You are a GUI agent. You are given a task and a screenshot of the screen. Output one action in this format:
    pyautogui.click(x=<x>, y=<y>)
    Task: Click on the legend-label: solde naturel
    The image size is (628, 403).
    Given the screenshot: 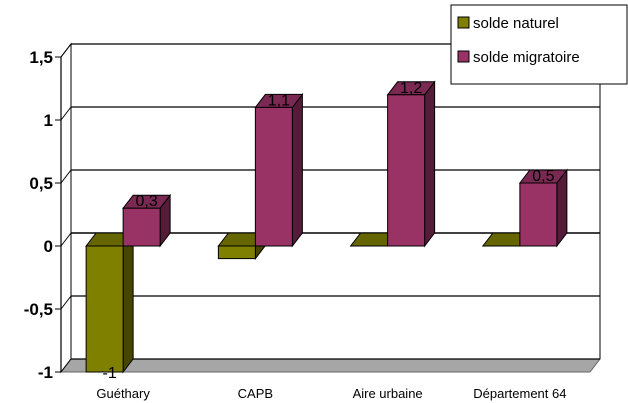 What is the action you would take?
    pyautogui.click(x=516, y=23)
    